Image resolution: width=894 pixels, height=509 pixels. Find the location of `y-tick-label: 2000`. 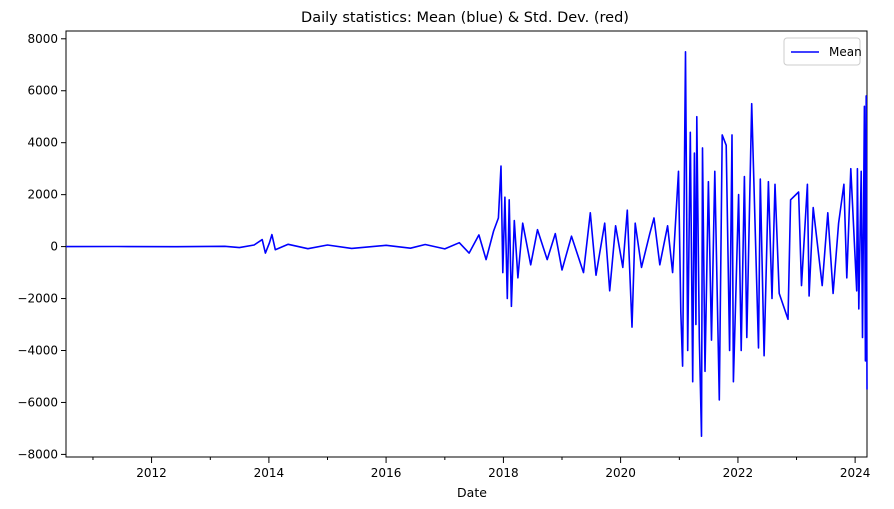

y-tick-label: 2000 is located at coordinates (42, 195).